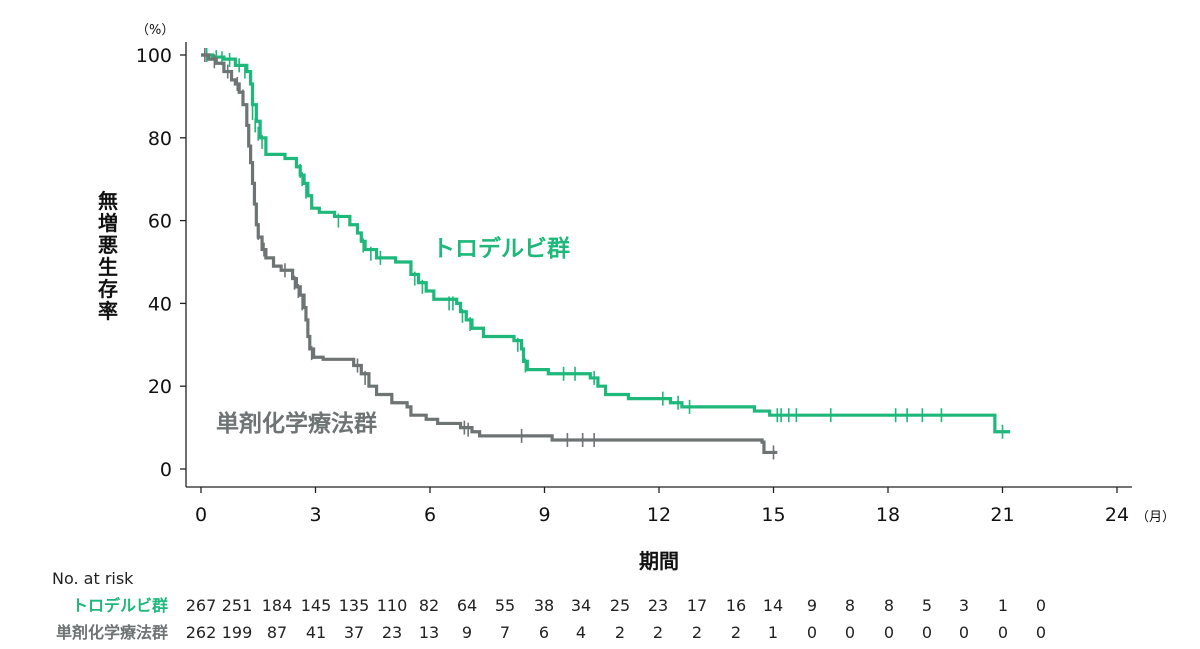 This screenshot has height=649, width=1200. What do you see at coordinates (659, 561) in the screenshot?
I see `x-axis-title: 期間` at bounding box center [659, 561].